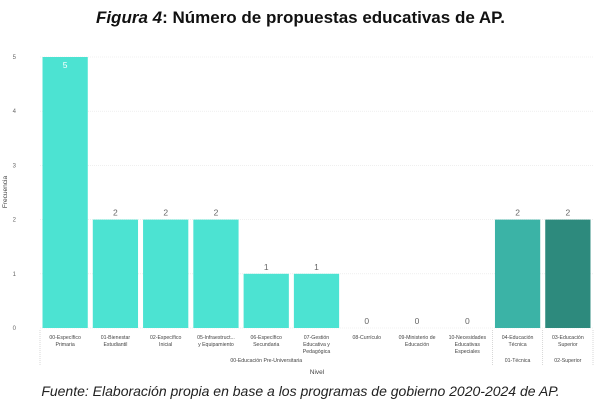 Image resolution: width=601 pixels, height=408 pixels. What do you see at coordinates (266, 361) in the screenshot?
I see `group-label: 00-Educación Pre-Universitaria` at bounding box center [266, 361].